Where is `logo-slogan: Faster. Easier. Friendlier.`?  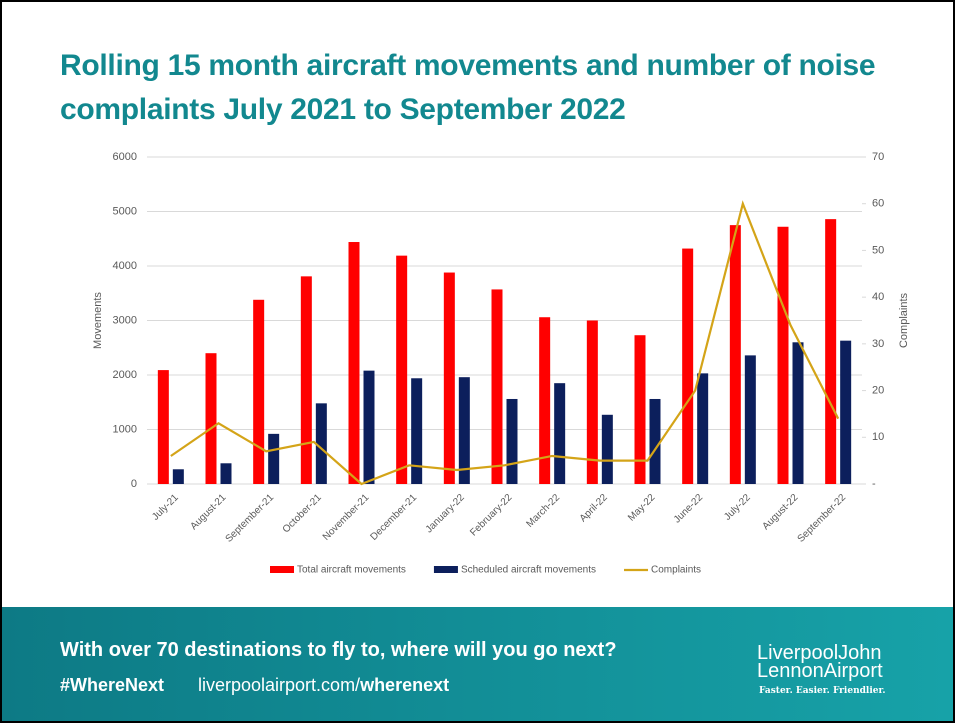 logo-slogan: Faster. Easier. Friendlier. is located at coordinates (822, 691).